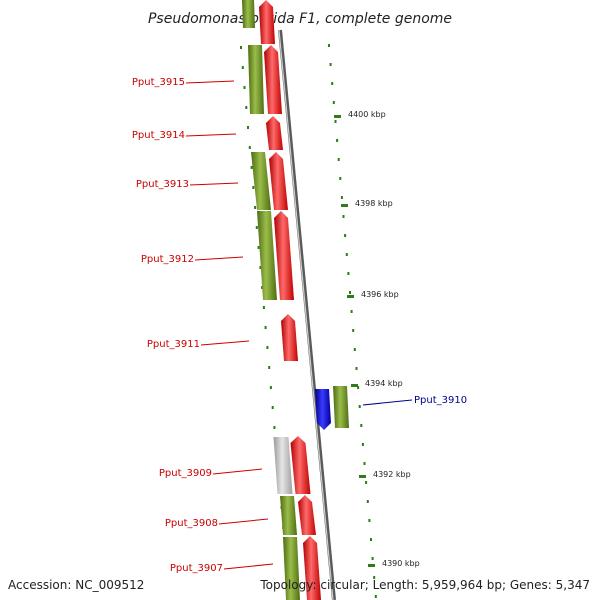 The height and width of the screenshot is (600, 600). Describe the element at coordinates (185, 473) in the screenshot. I see `gene-label-pput-3909: Pput_3909` at that location.